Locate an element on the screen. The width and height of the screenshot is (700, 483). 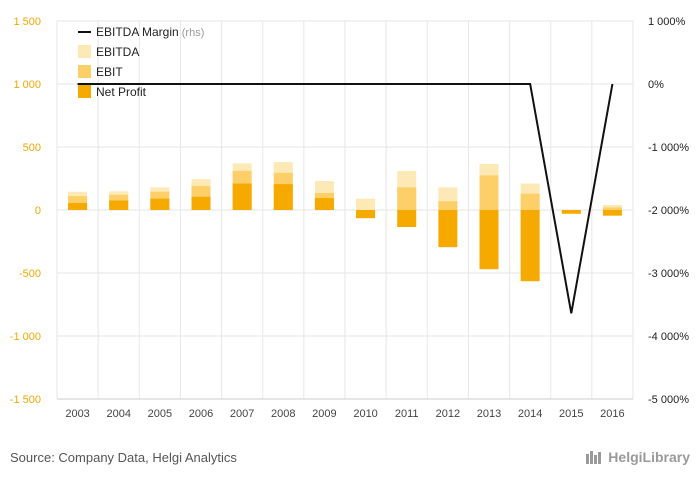
x-tick-label: 2014 is located at coordinates (530, 414).